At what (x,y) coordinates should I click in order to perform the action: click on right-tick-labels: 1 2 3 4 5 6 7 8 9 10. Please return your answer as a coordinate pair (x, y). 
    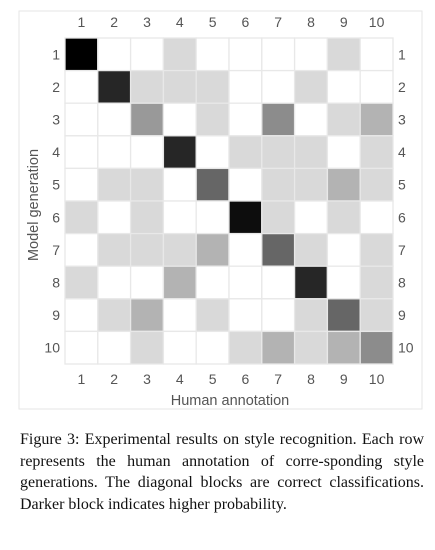
    Looking at the image, I should click on (406, 200).